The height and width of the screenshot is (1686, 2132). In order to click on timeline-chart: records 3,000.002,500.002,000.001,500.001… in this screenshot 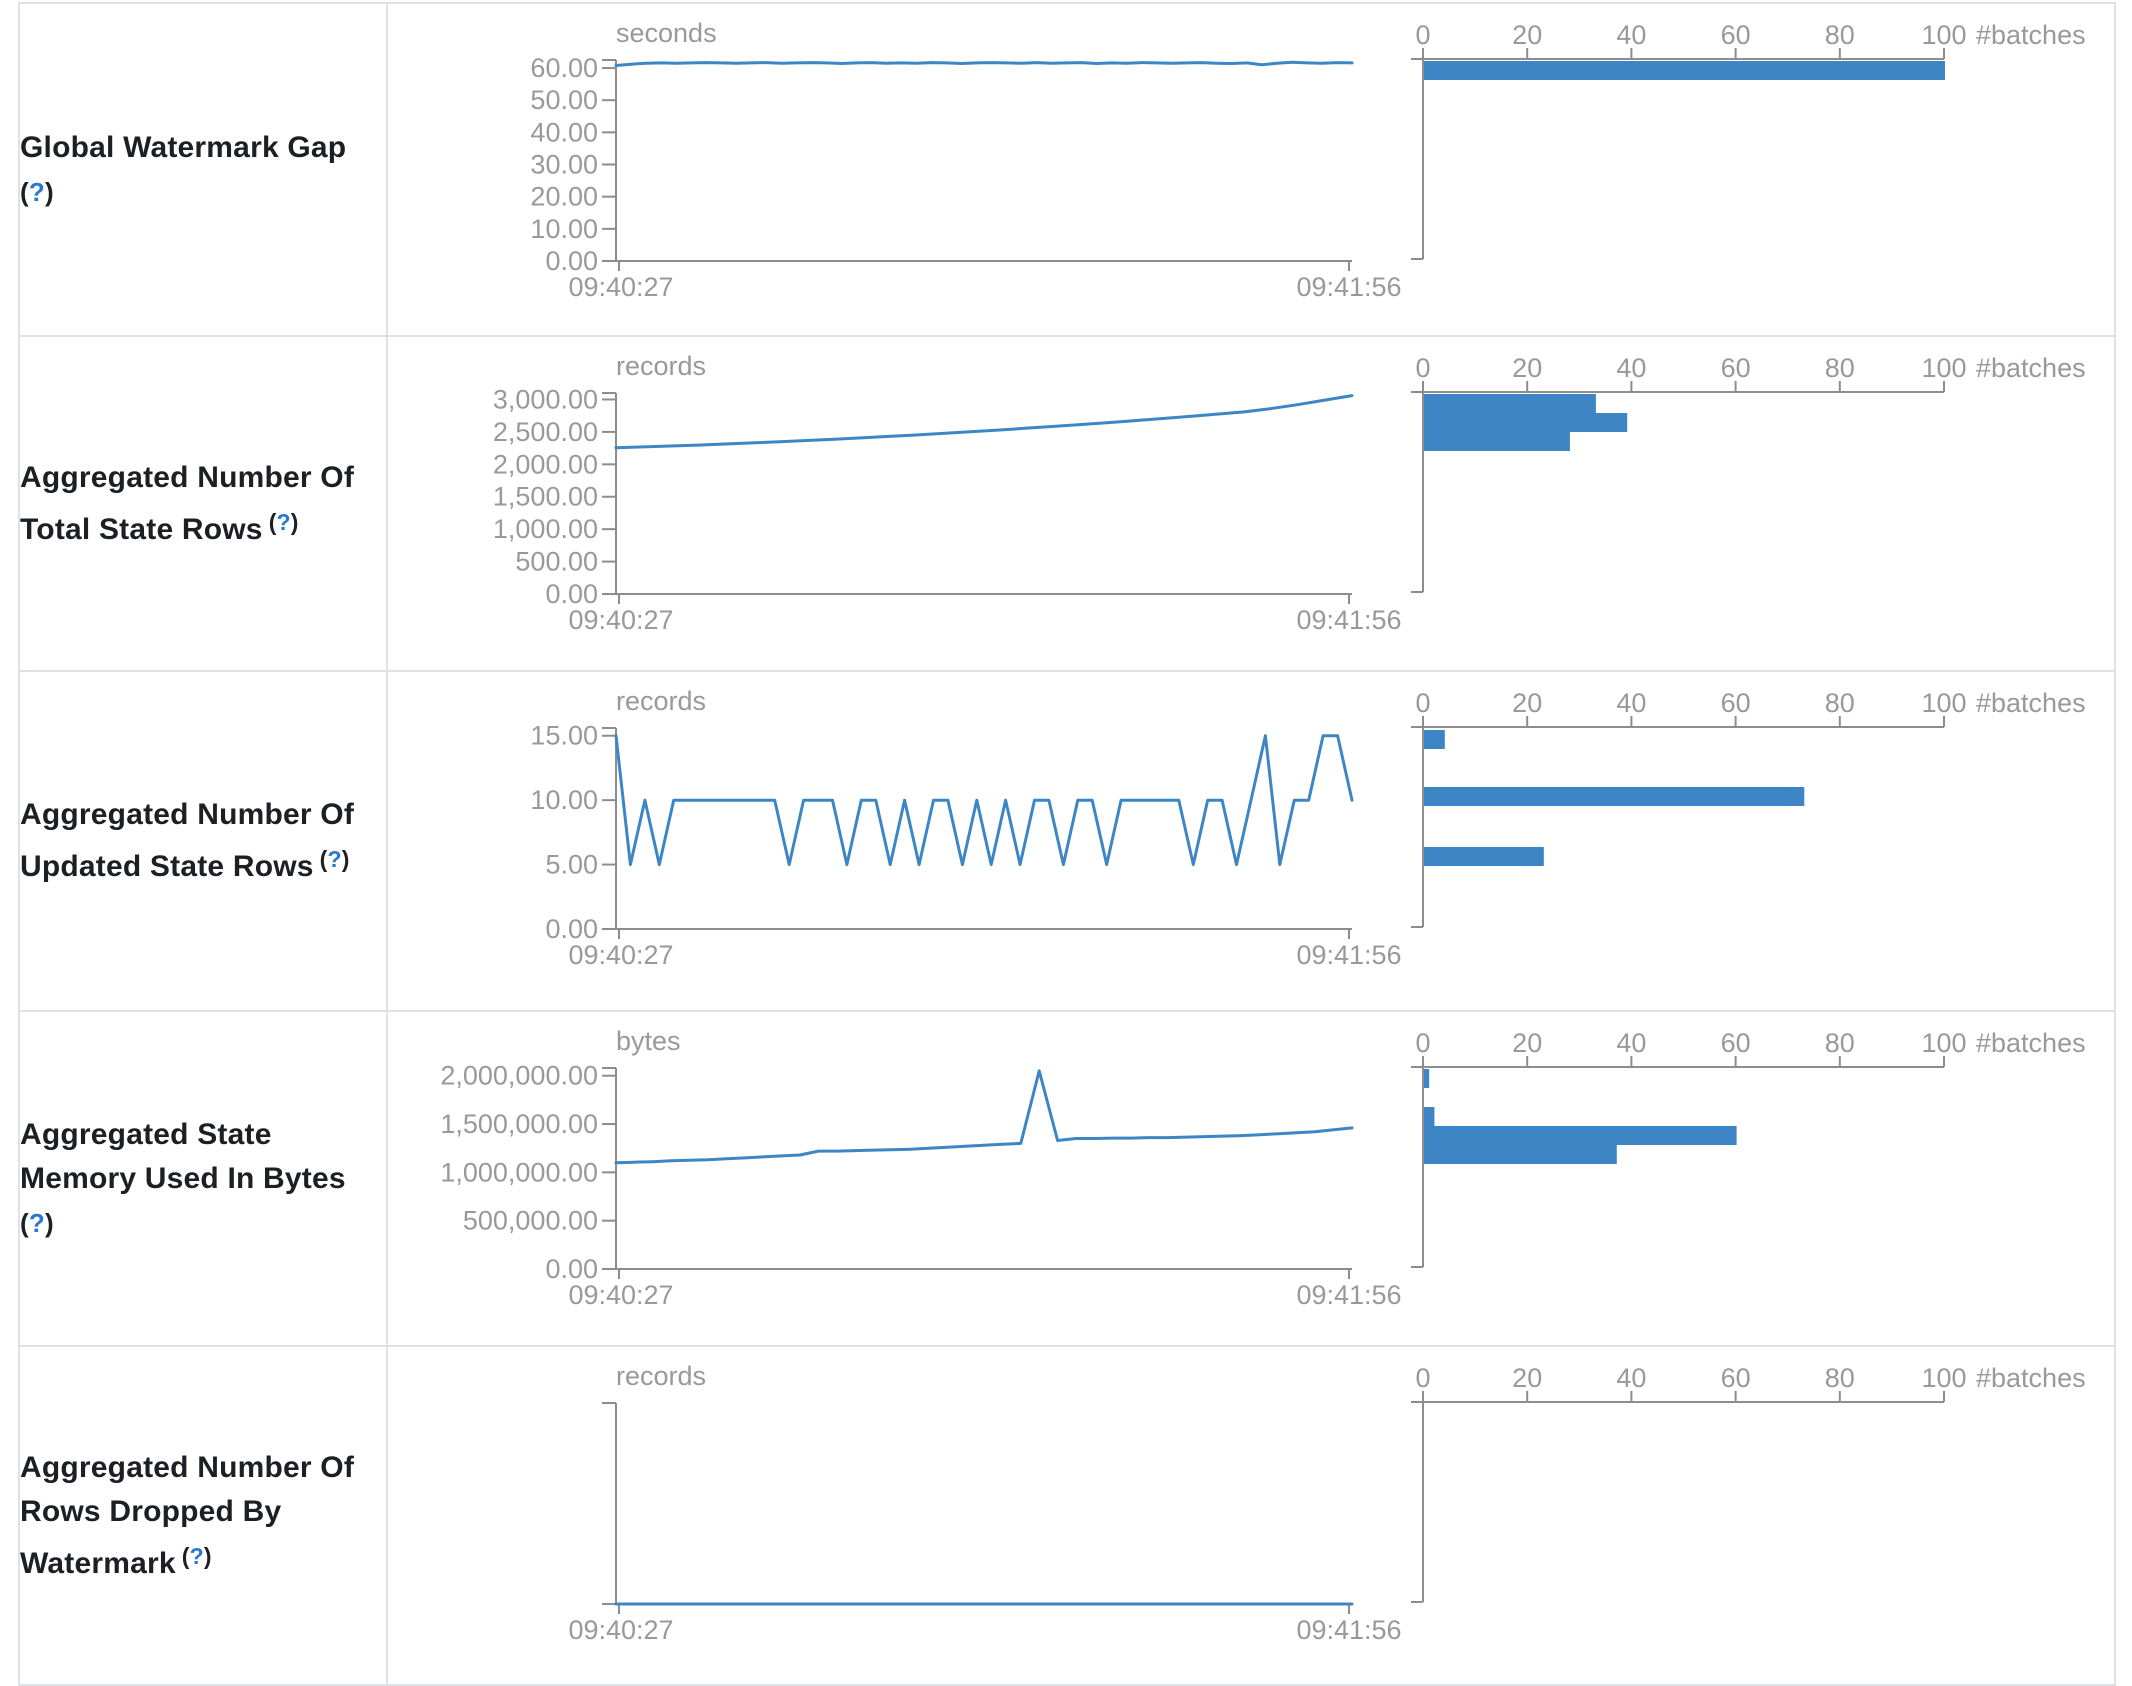, I will do `click(947, 493)`.